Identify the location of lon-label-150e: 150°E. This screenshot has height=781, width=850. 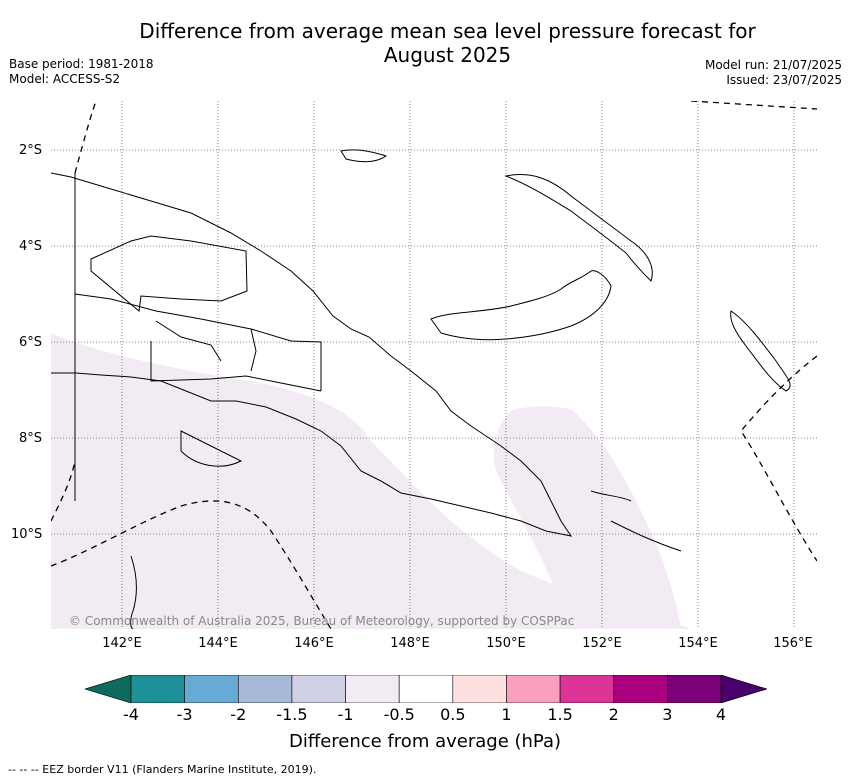
(506, 643).